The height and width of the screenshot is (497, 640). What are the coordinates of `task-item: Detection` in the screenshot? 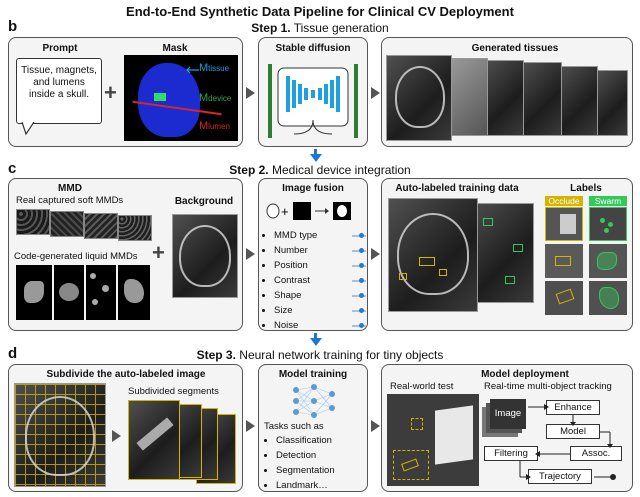 It's located at (305, 455).